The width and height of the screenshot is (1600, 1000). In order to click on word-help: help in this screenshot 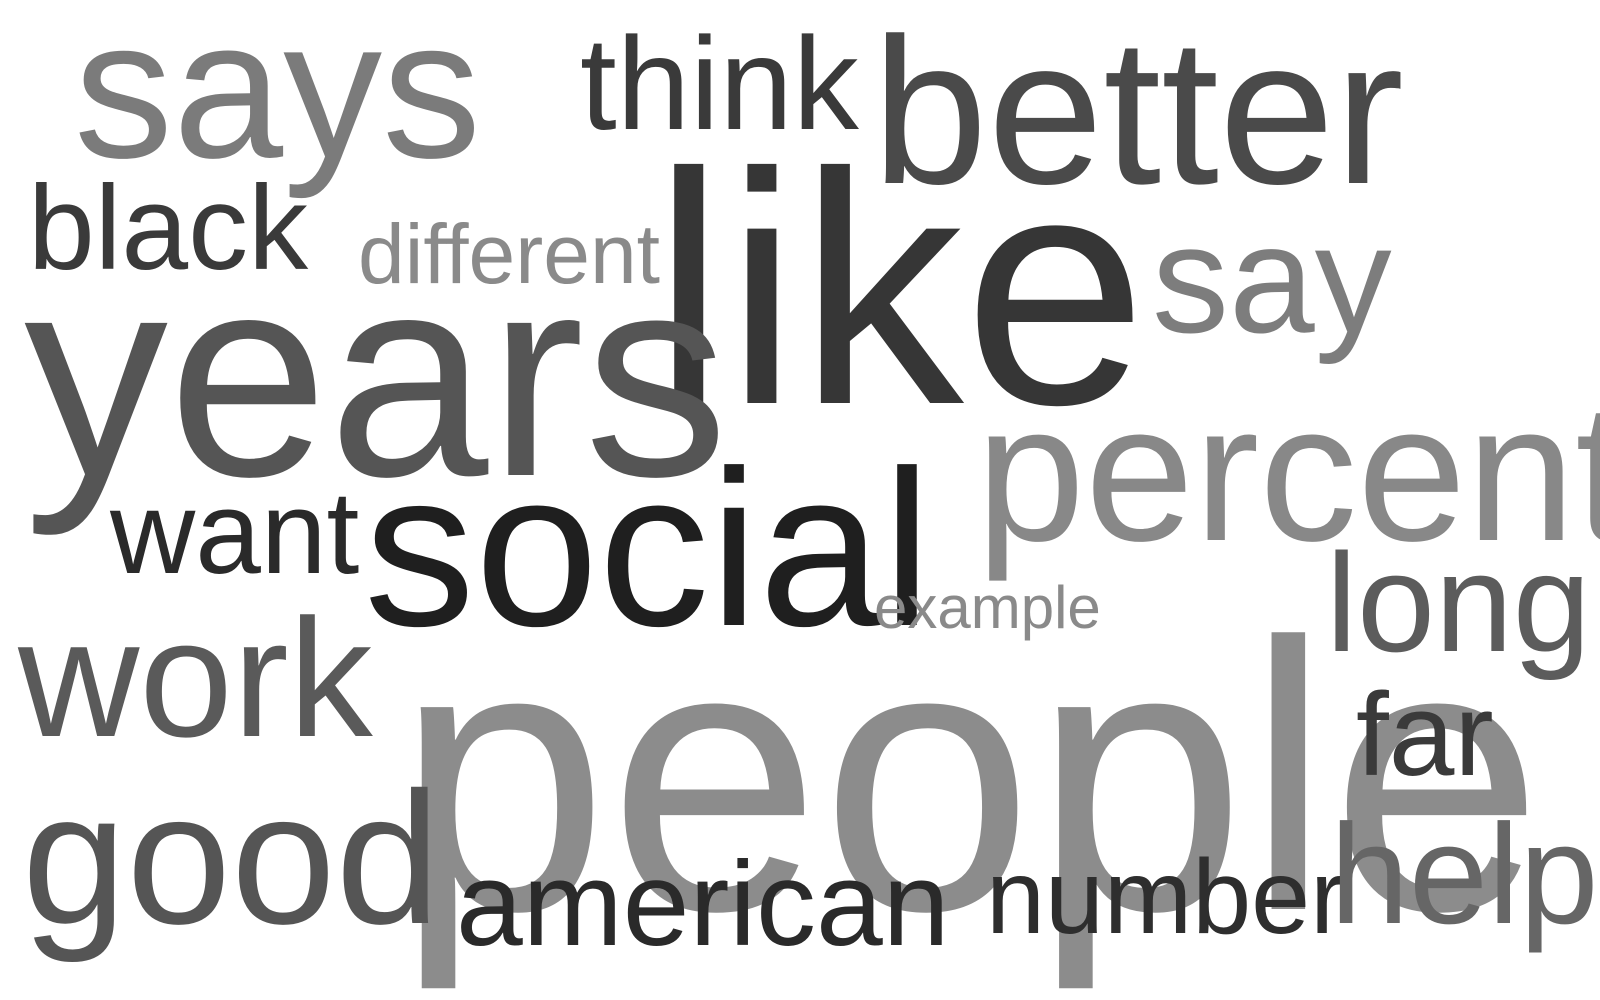, I will do `click(1464, 874)`.